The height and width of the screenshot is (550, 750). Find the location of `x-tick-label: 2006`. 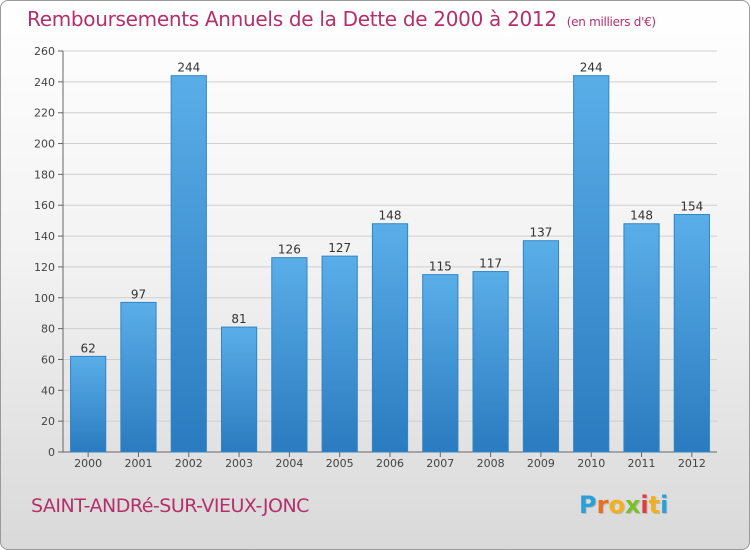

x-tick-label: 2006 is located at coordinates (390, 463).